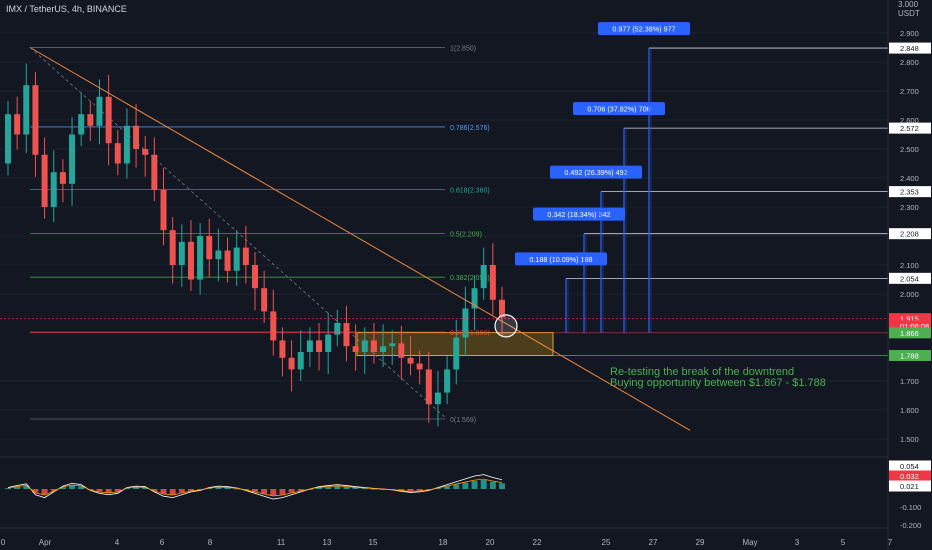  What do you see at coordinates (909, 410) in the screenshot?
I see `y-tick-label: 1.600` at bounding box center [909, 410].